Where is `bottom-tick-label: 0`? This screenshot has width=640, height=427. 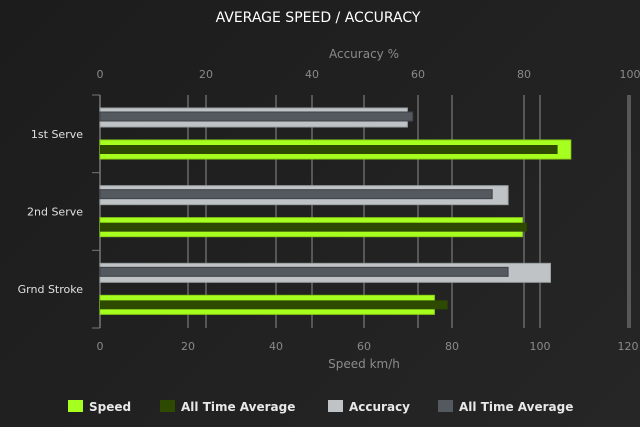 bottom-tick-label: 0 is located at coordinates (100, 346).